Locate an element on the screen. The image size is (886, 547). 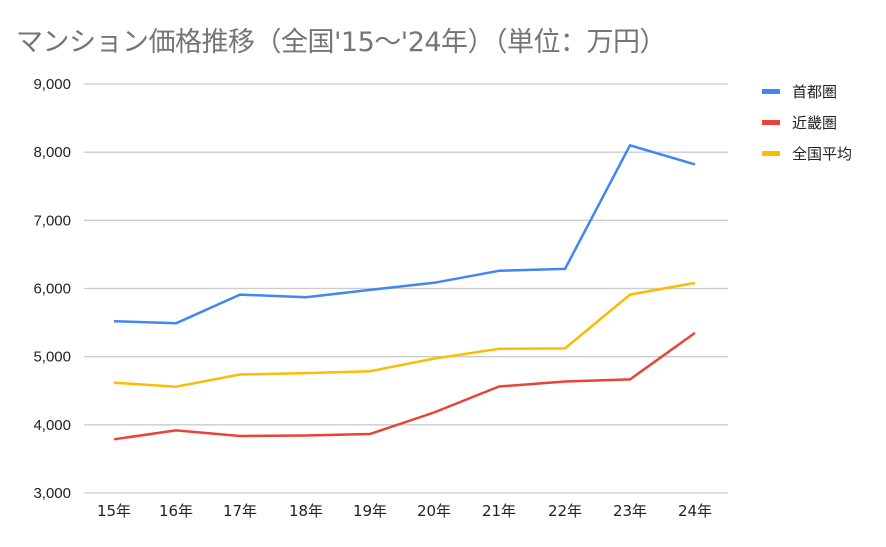
chart-title: マンション価格推移（全国'15〜'24年）（単位：万円） is located at coordinates (341, 42).